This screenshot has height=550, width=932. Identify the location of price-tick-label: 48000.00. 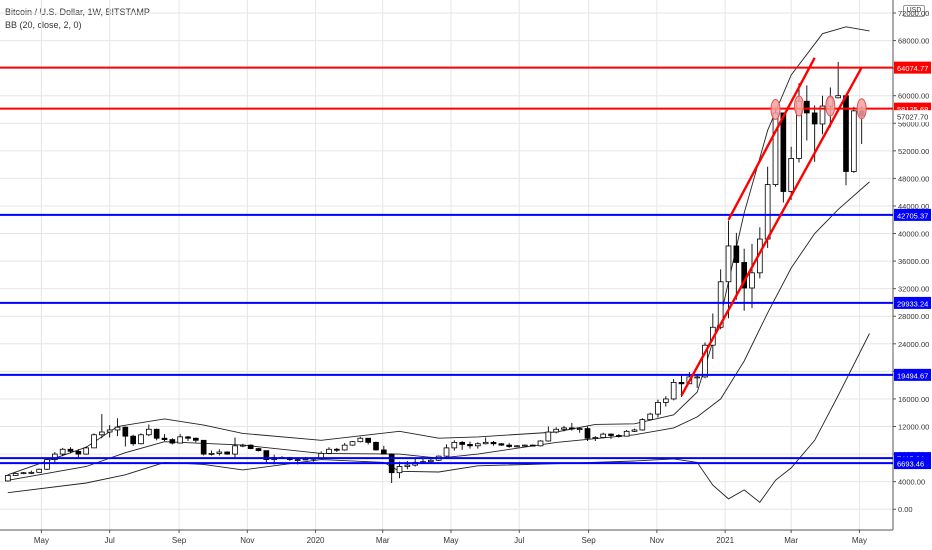
(913, 178).